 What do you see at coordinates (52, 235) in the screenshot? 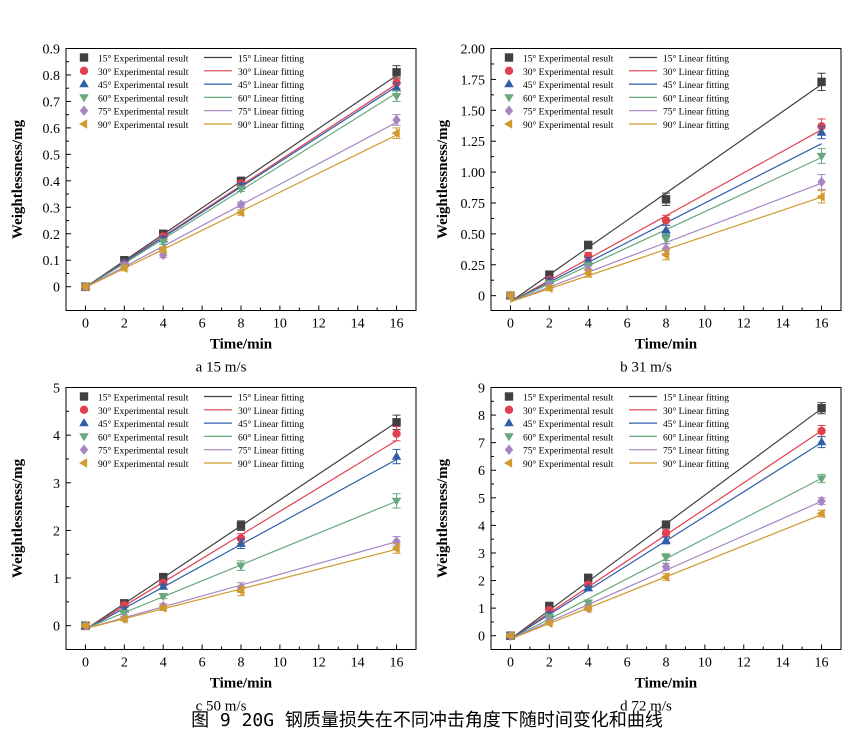
I see `y-tick-label: 0.2` at bounding box center [52, 235].